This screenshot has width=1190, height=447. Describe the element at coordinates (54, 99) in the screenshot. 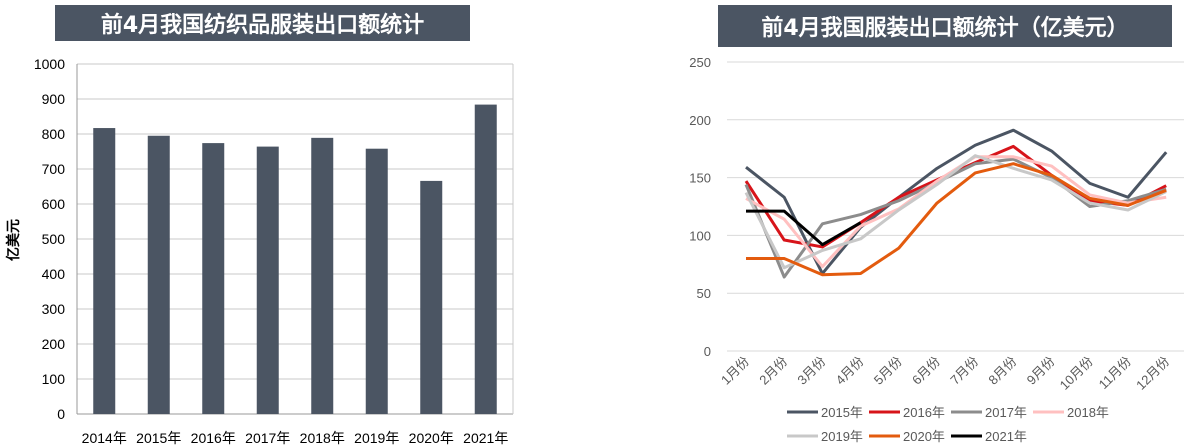

I see `y-tick-label: 900` at that location.